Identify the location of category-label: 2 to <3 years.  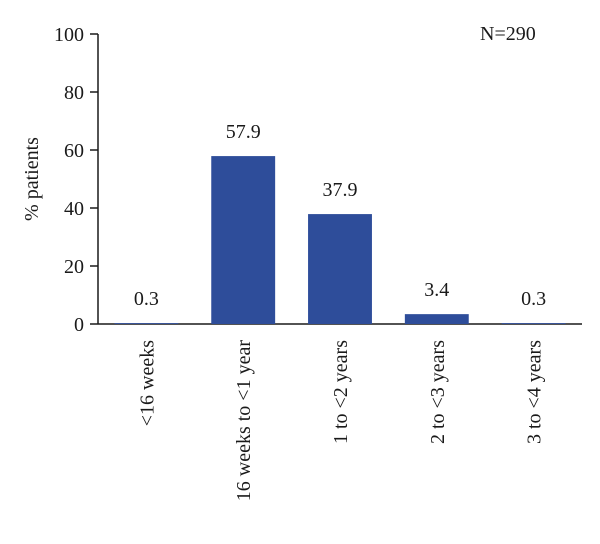
(438, 392).